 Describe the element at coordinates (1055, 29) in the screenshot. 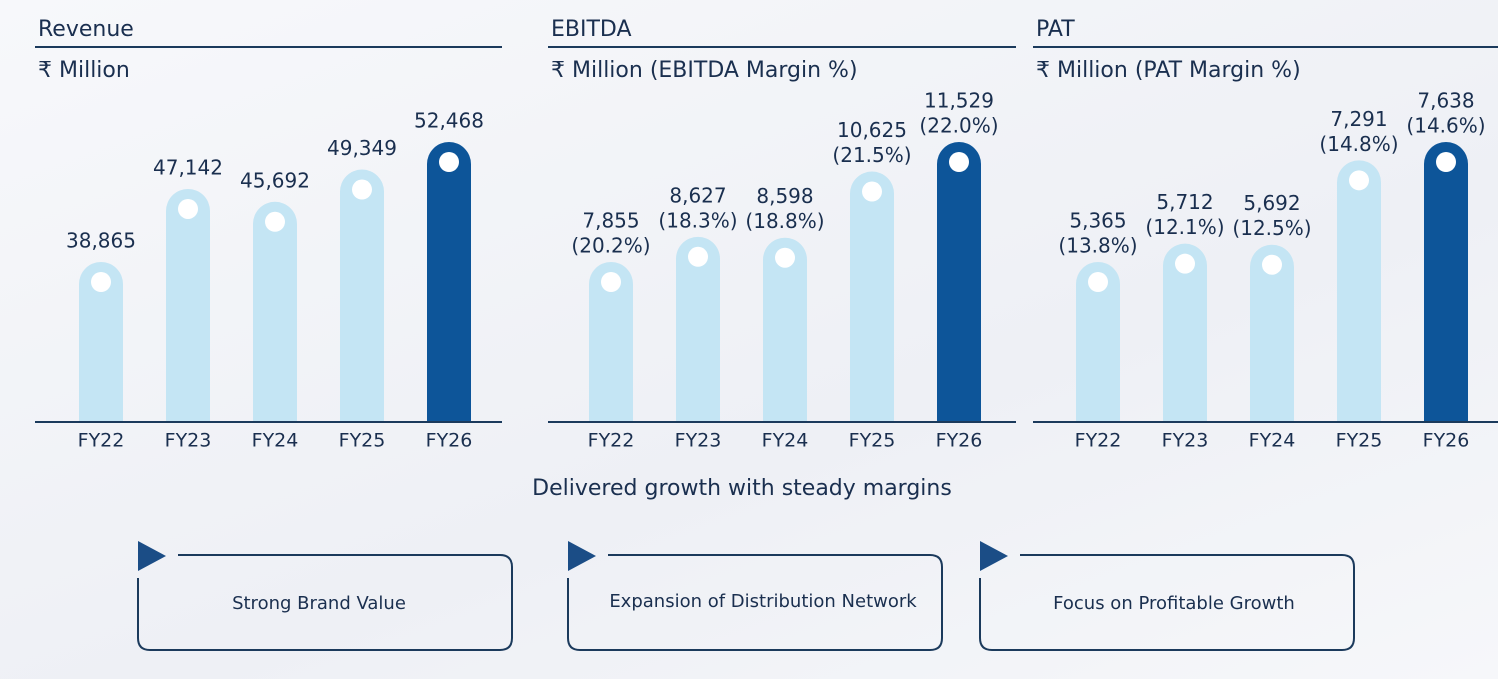

I see `chart-title: PAT` at that location.